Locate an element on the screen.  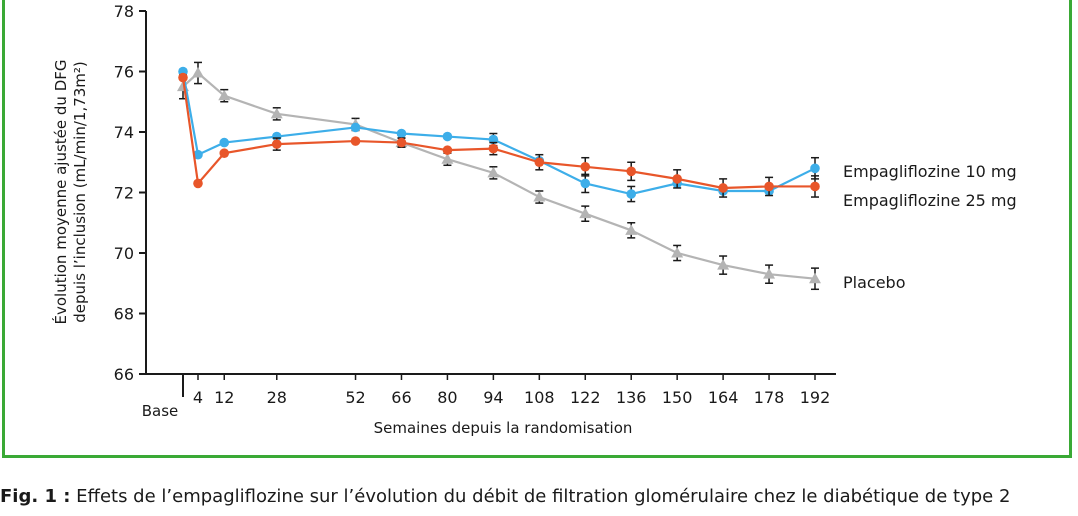
x-tick-label: 94 is located at coordinates (493, 397).